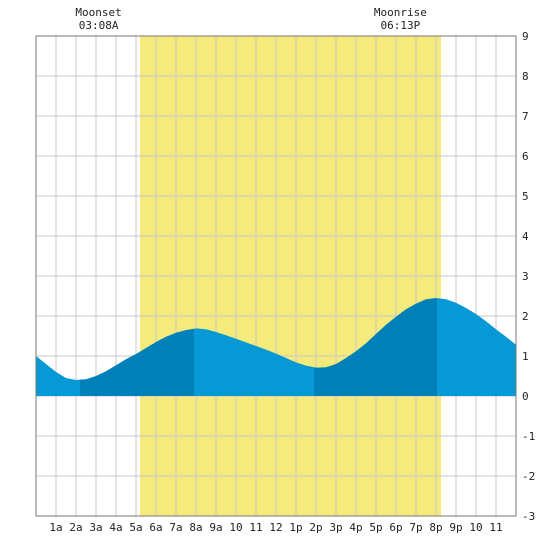 The width and height of the screenshot is (550, 550). Describe the element at coordinates (55, 527) in the screenshot. I see `x-tick-label: 1a` at that location.